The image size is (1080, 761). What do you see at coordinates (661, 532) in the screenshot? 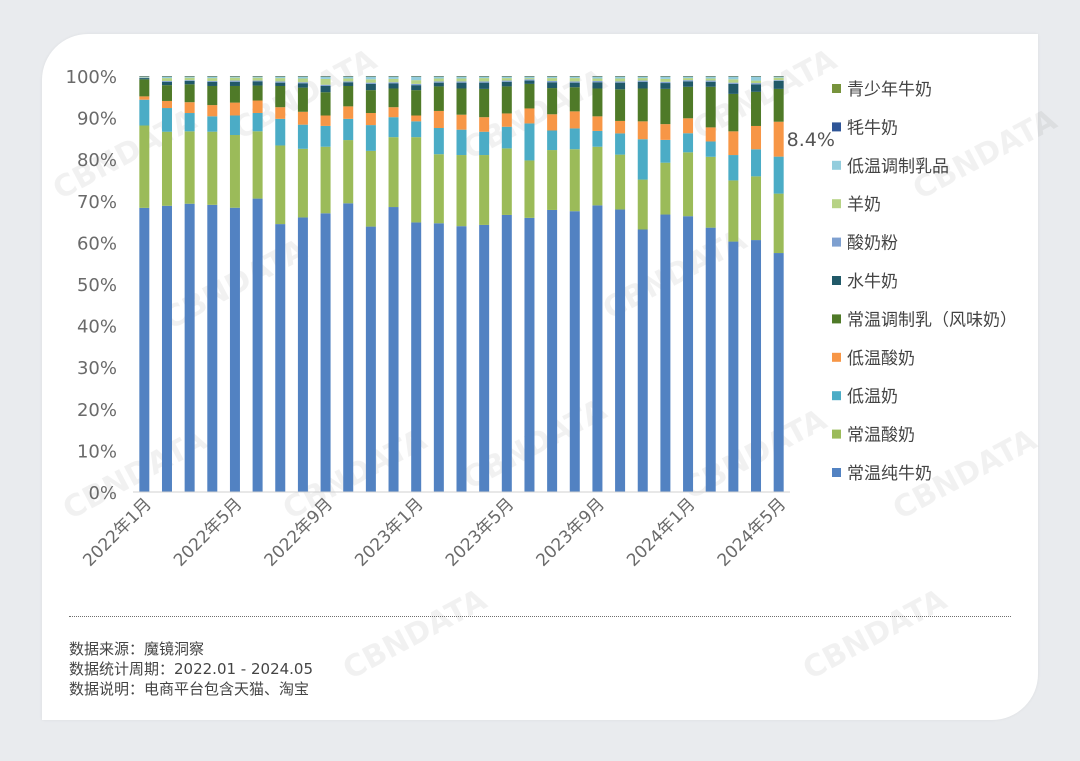
I see `x-tick-label: 2024年1月` at bounding box center [661, 532].